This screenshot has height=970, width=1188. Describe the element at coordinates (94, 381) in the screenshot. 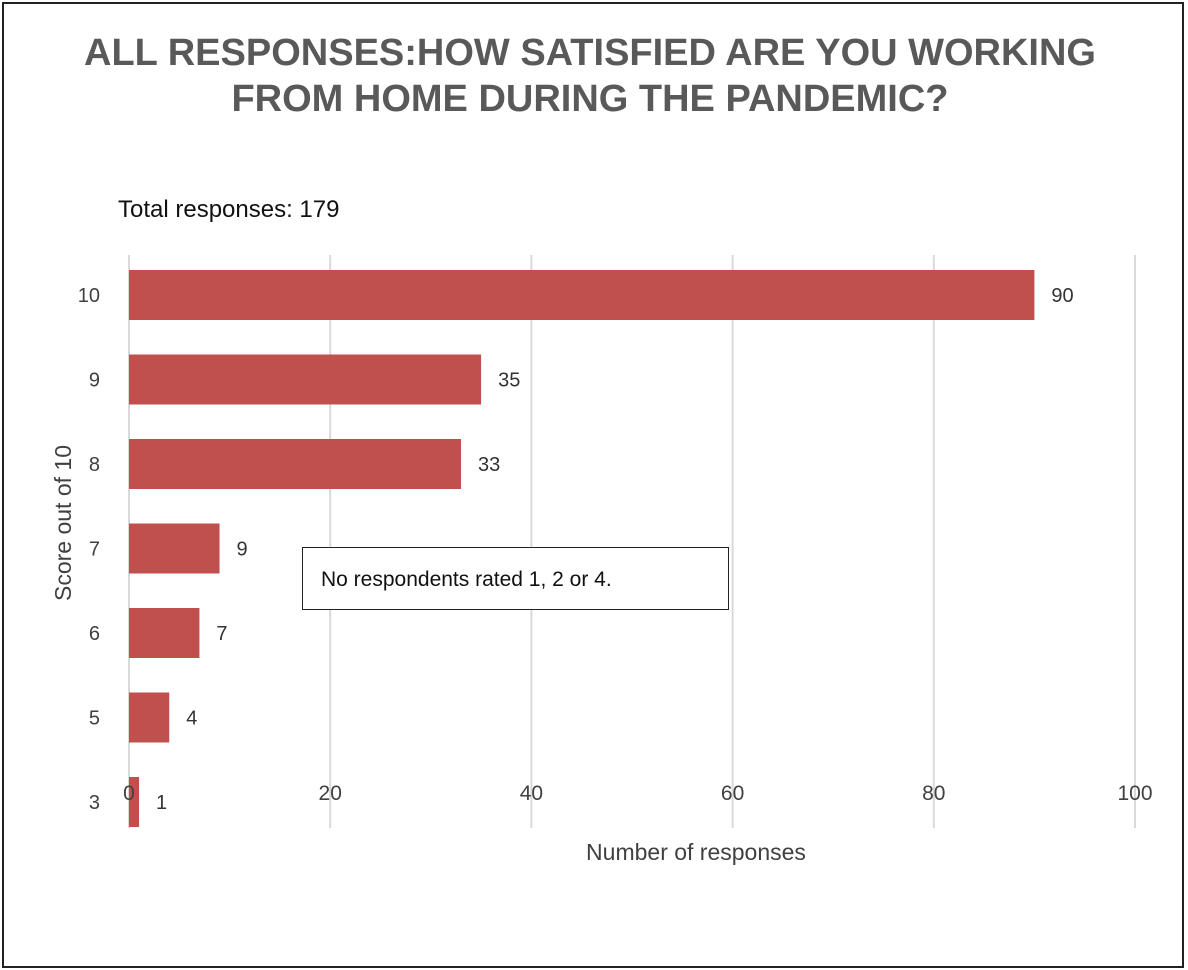

I see `y-tick-label: 9` at that location.